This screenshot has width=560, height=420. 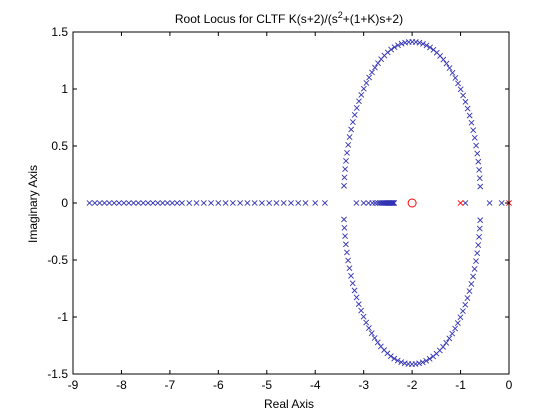 What do you see at coordinates (73, 385) in the screenshot?
I see `x-tick-label: -9` at bounding box center [73, 385].